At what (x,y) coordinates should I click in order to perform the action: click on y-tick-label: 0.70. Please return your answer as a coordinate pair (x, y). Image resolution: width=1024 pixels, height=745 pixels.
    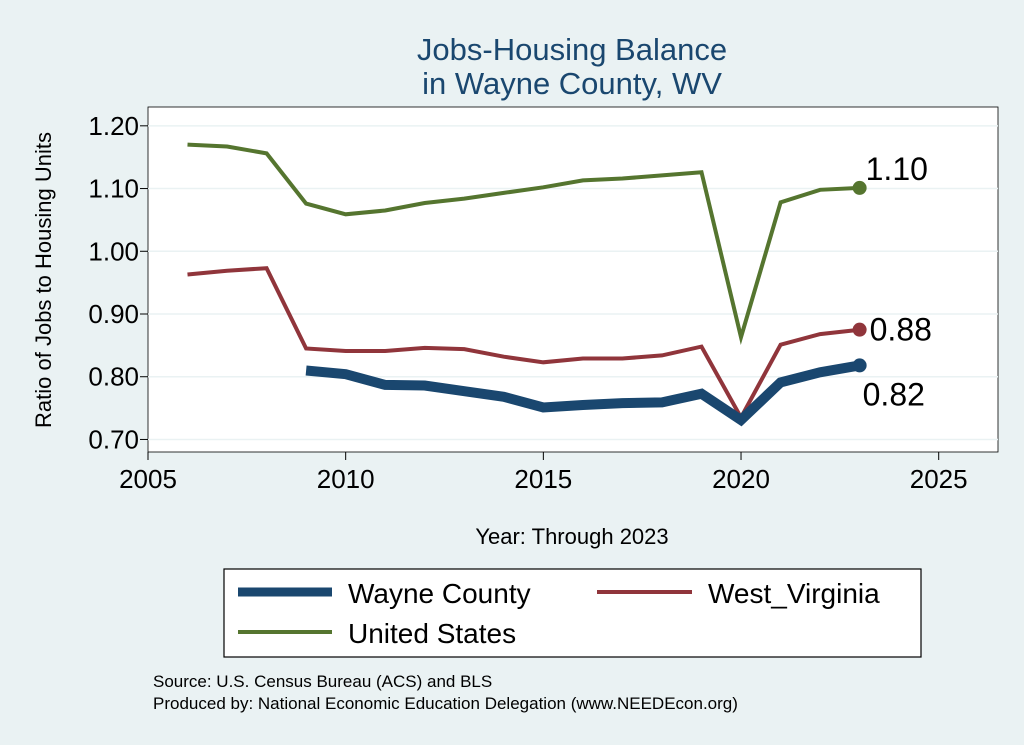
    Looking at the image, I should click on (113, 439).